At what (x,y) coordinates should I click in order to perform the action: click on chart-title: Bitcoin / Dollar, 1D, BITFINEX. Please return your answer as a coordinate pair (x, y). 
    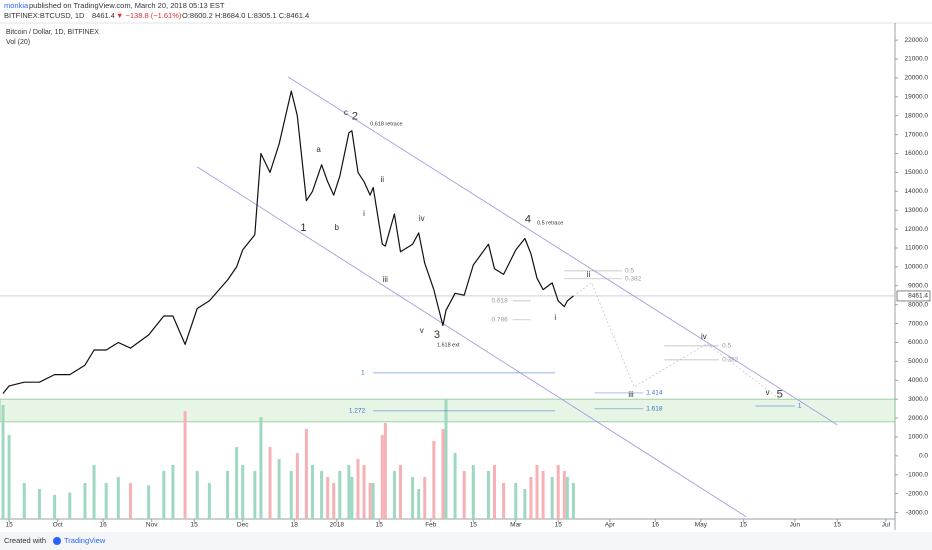
    Looking at the image, I should click on (52, 32).